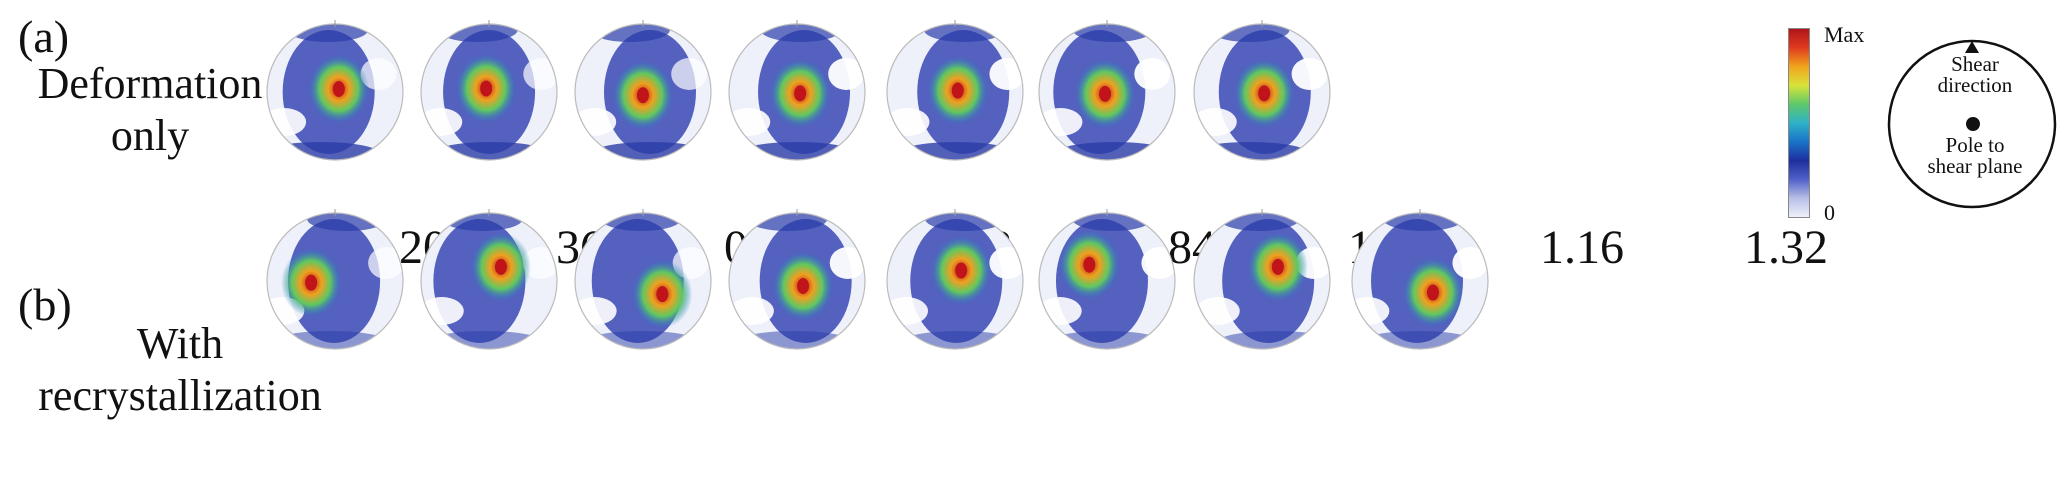 This screenshot has width=2067, height=486. I want to click on panel-label-b: (b), so click(45, 304).